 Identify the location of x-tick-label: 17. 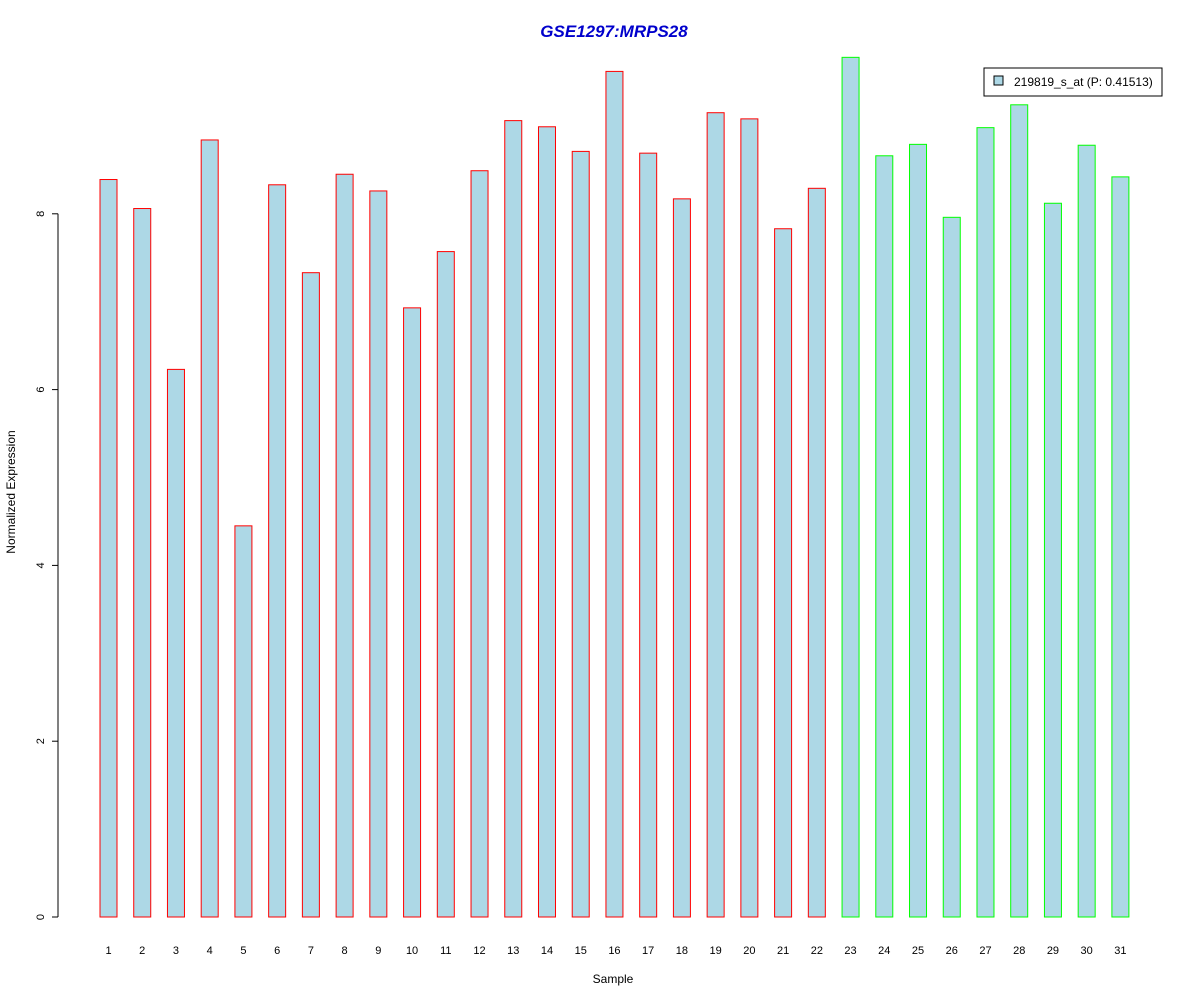
(648, 951).